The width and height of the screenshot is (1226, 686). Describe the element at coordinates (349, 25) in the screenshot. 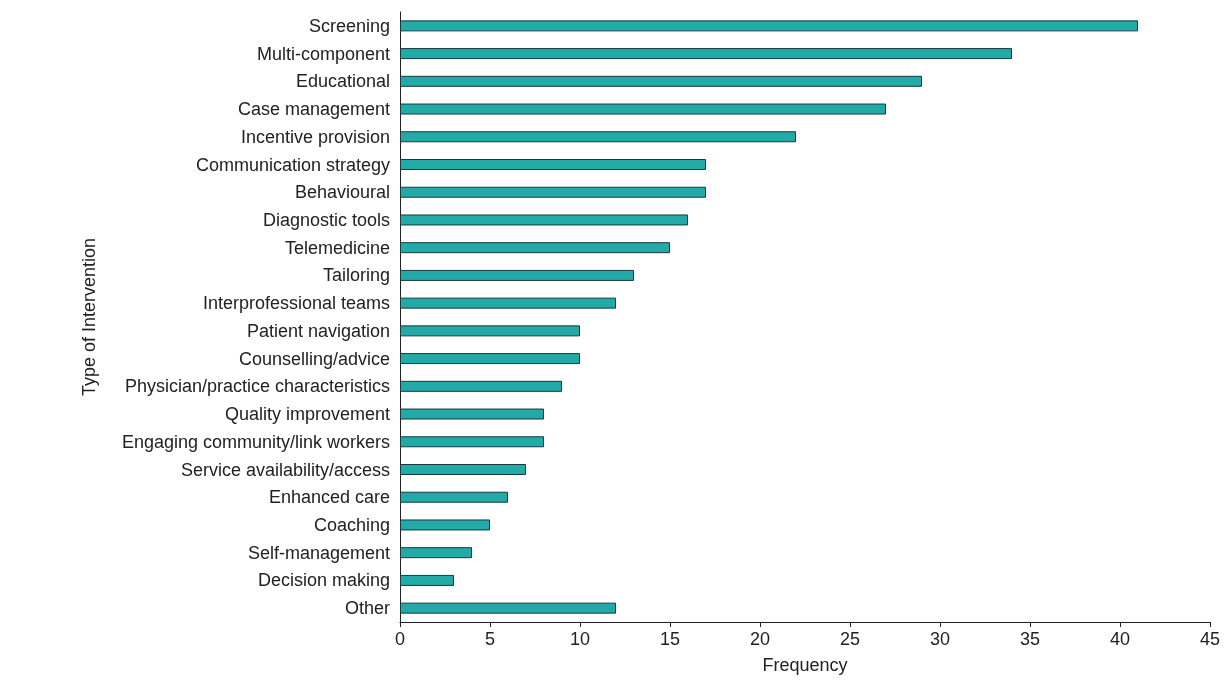

I see `y-tick-label: Screening` at that location.